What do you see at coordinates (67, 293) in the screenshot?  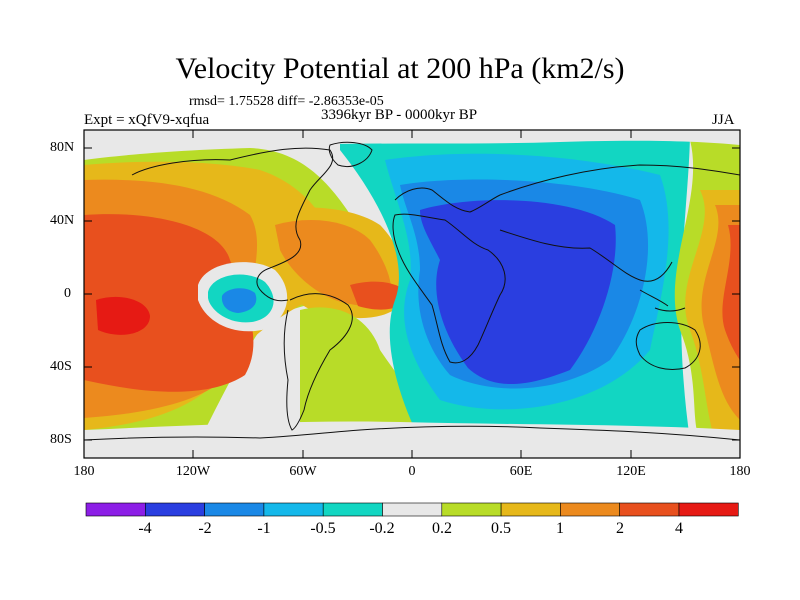 I see `lat-label-0: 0` at bounding box center [67, 293].